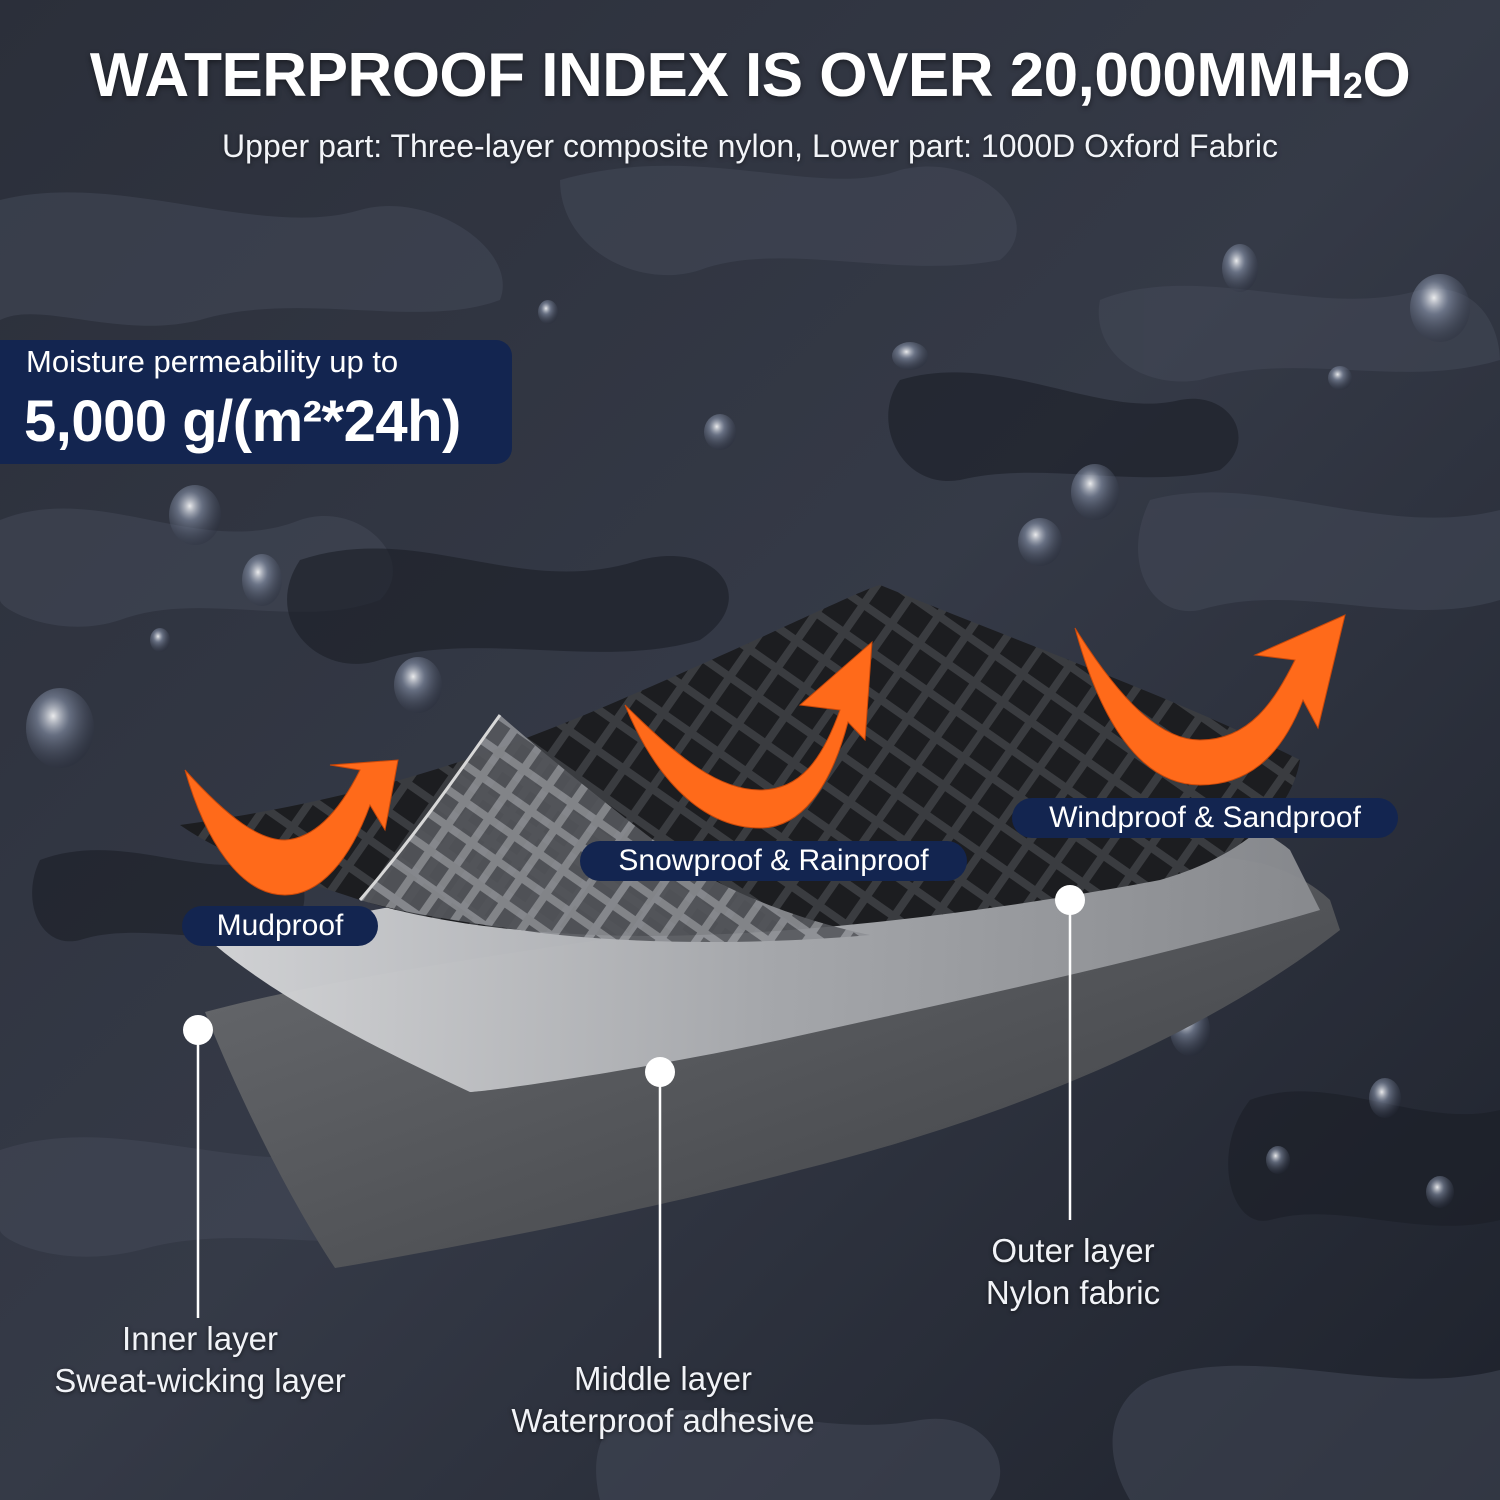  What do you see at coordinates (1352, 85) in the screenshot?
I see `title-subscript: 2` at bounding box center [1352, 85].